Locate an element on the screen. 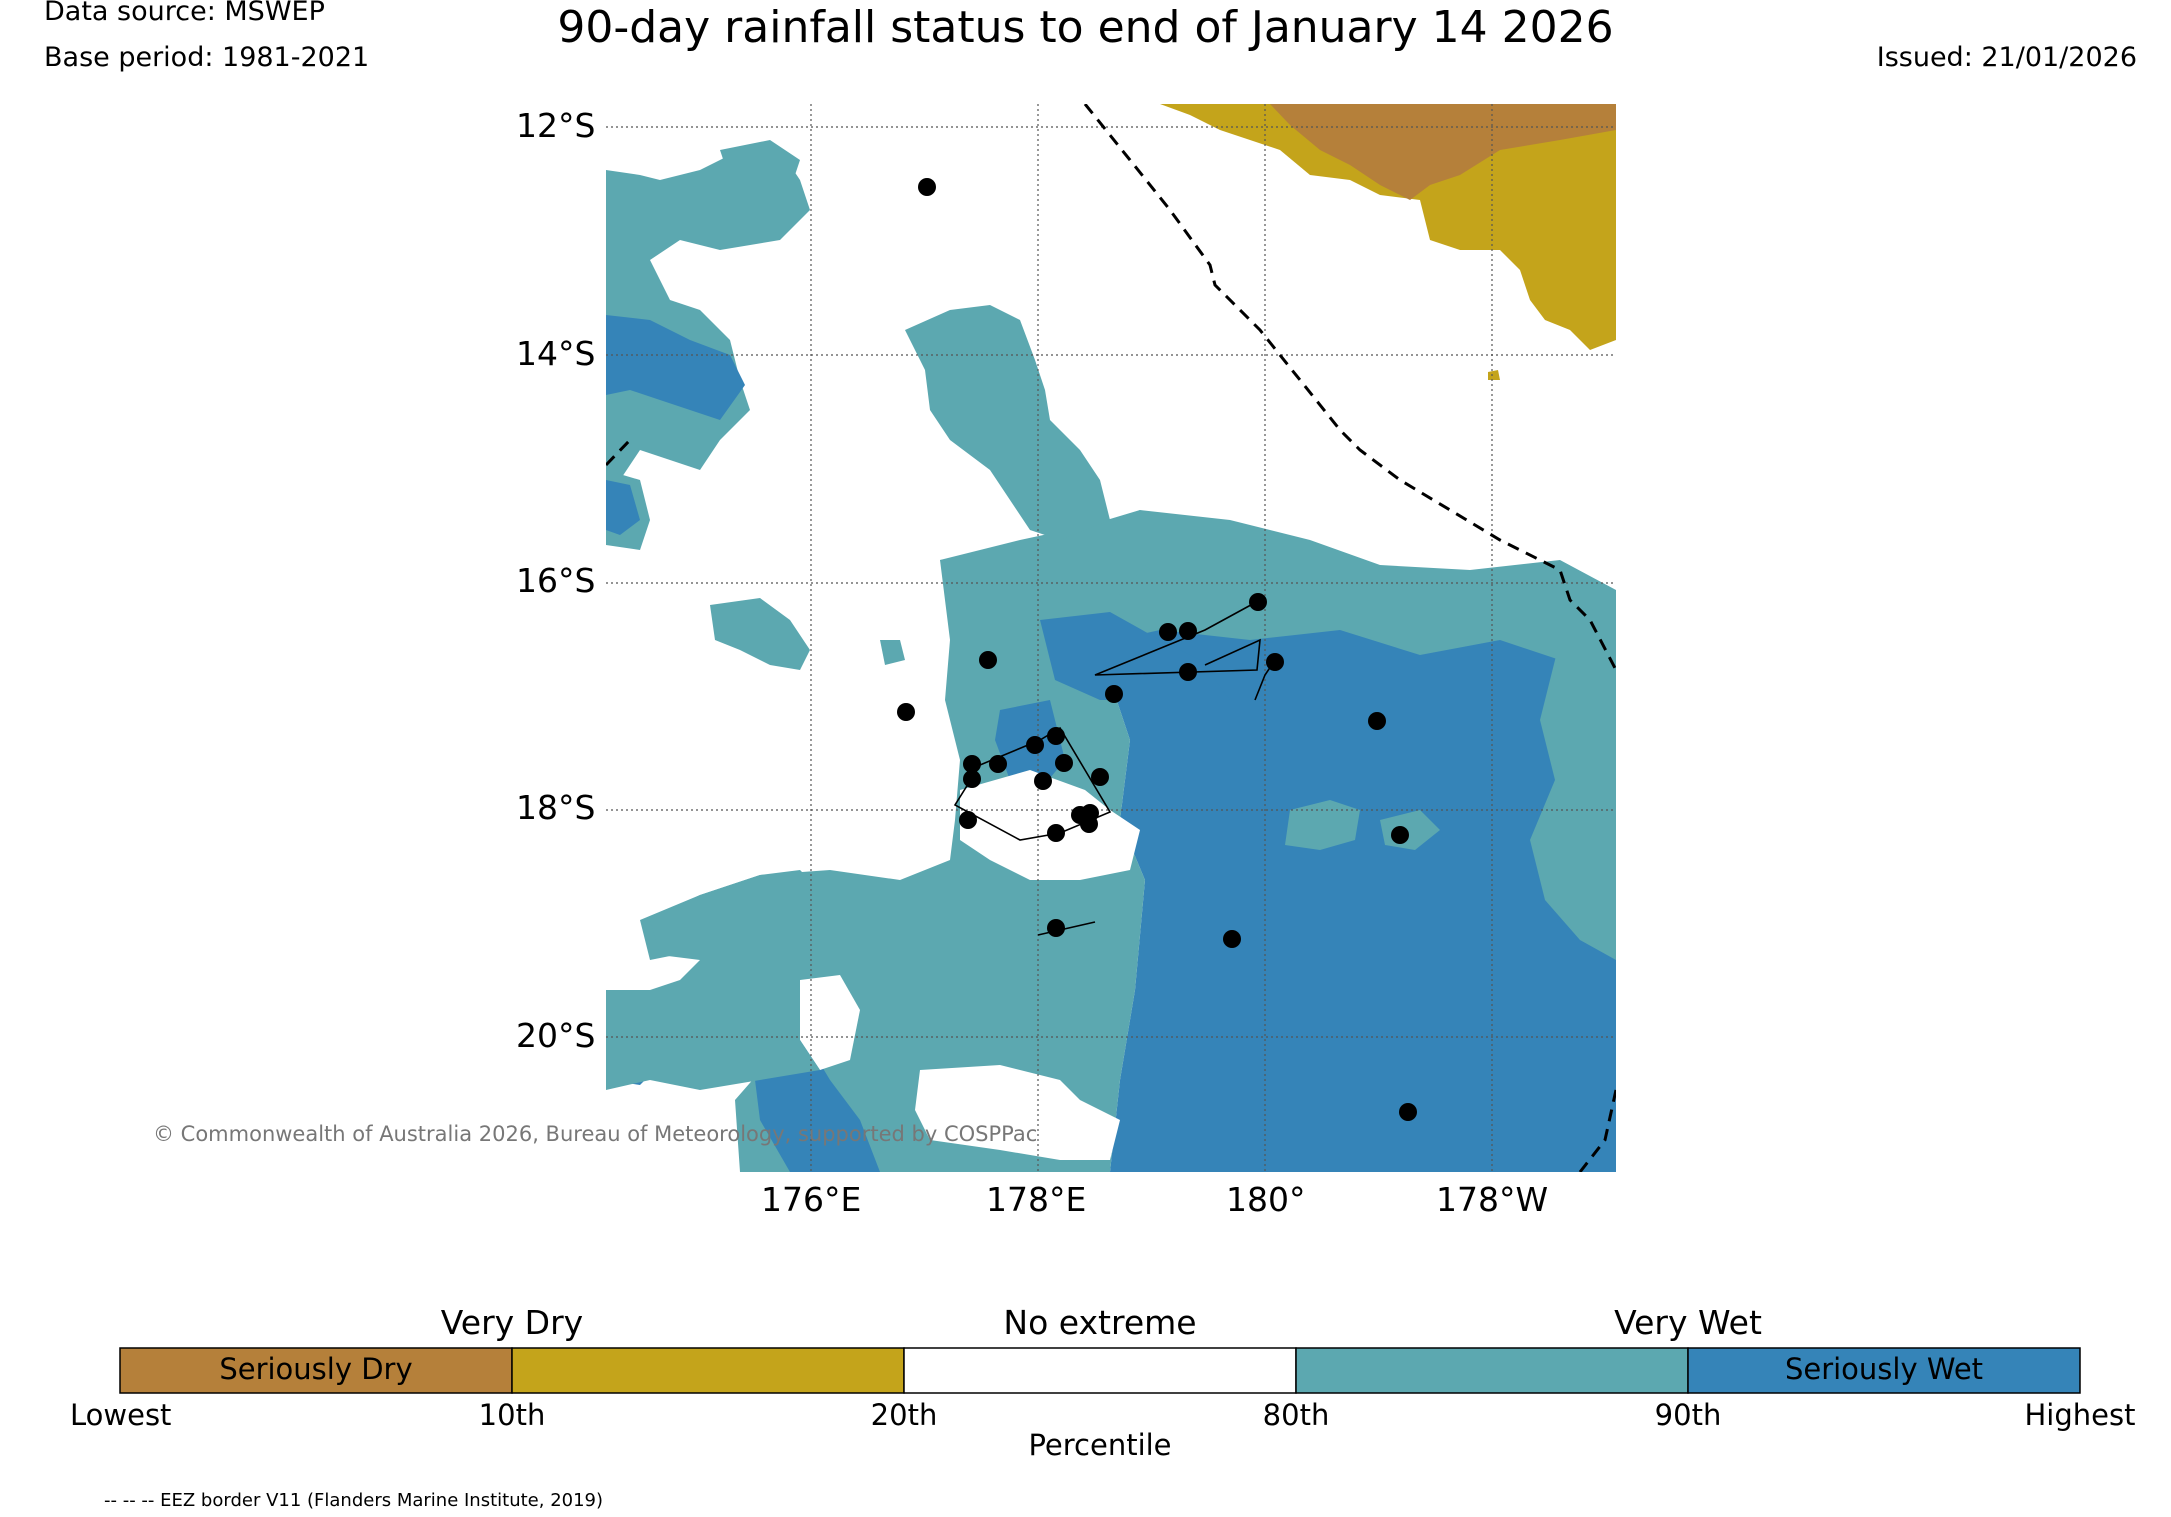 The image size is (2171, 1517). legend-segment-label-seriously-dry: Seriously Dry is located at coordinates (316, 1369).